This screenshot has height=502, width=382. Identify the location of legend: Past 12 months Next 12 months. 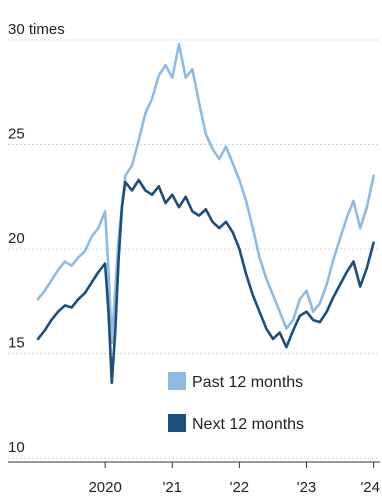
(236, 402).